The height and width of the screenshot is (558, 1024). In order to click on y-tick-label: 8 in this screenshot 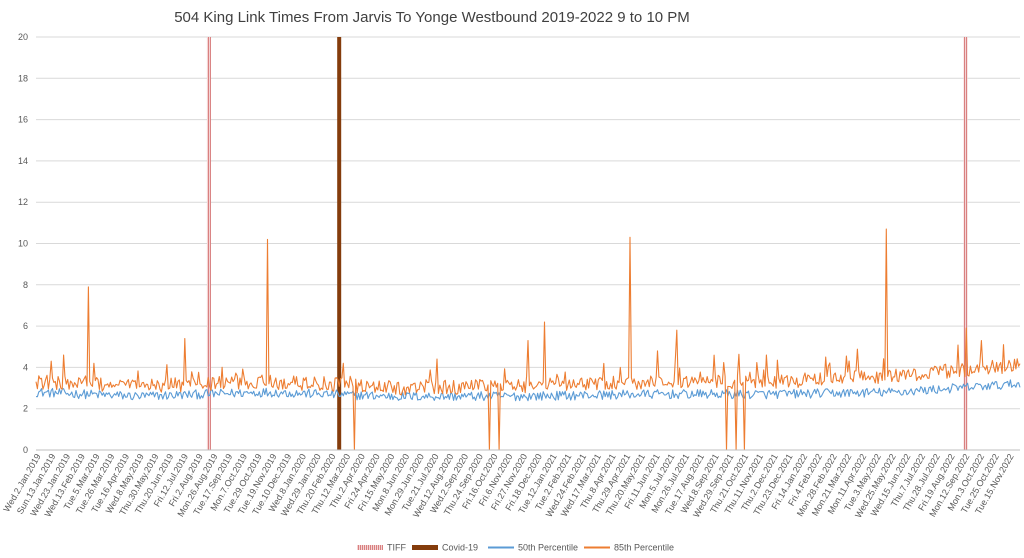, I will do `click(25, 285)`.